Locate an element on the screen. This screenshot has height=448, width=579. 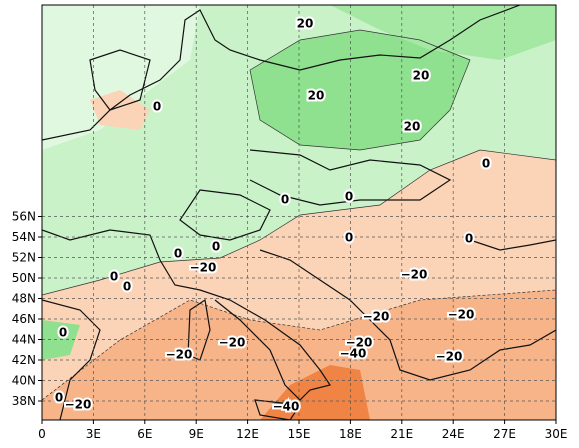
y-tick-label: 50N is located at coordinates (24, 278).